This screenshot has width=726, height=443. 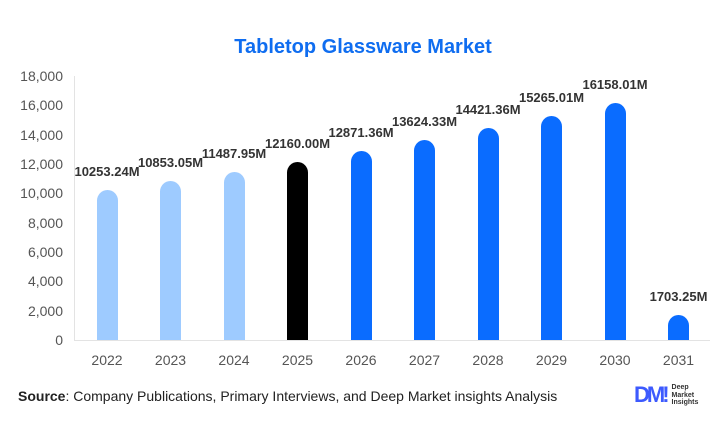 I want to click on bar-2027, so click(x=424, y=240).